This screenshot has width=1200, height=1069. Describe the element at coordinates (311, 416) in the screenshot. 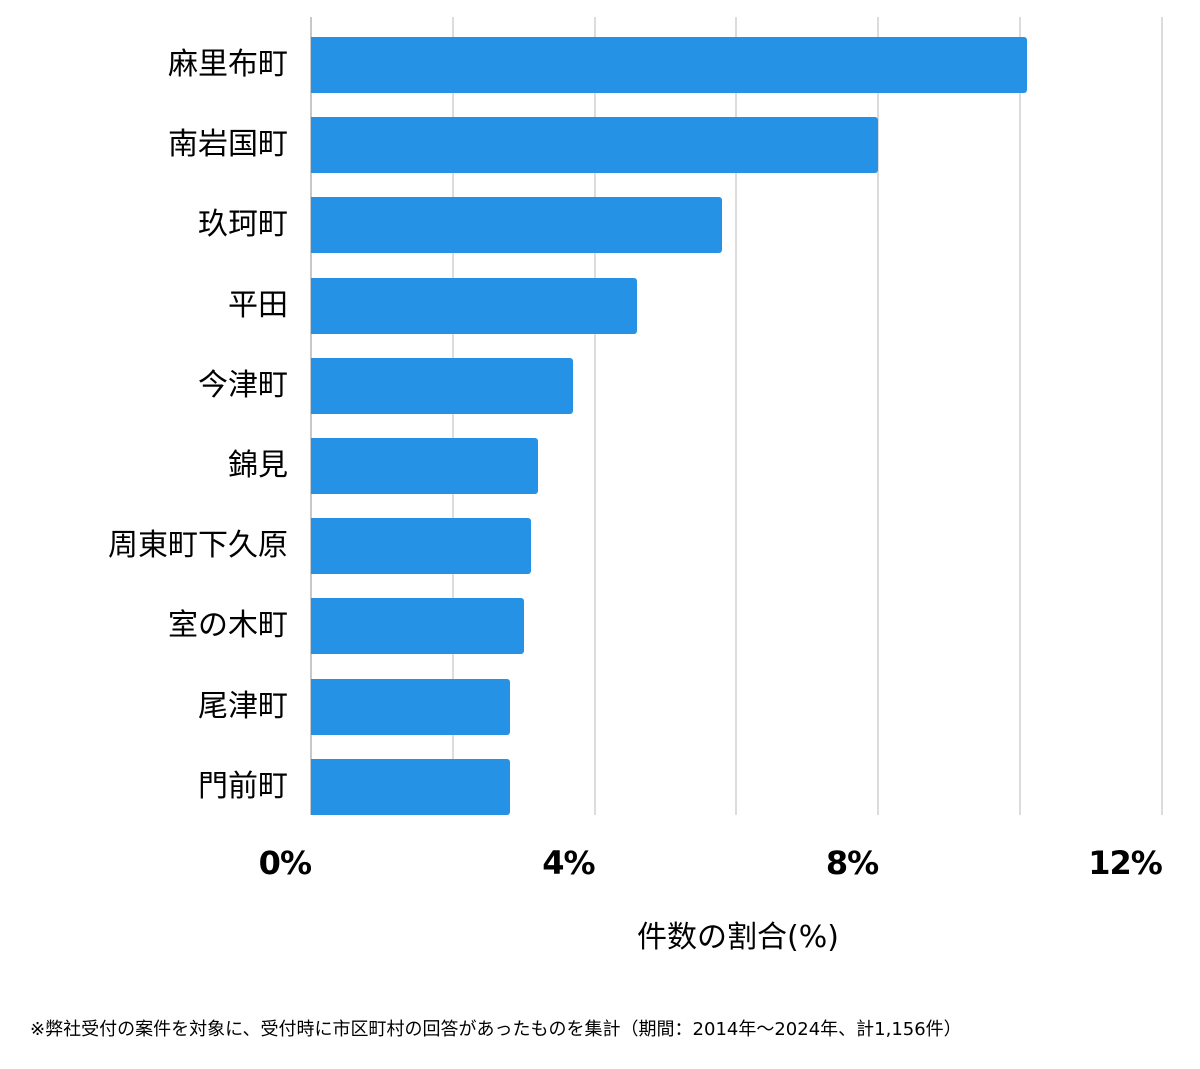

I see `y-axis-line` at that location.